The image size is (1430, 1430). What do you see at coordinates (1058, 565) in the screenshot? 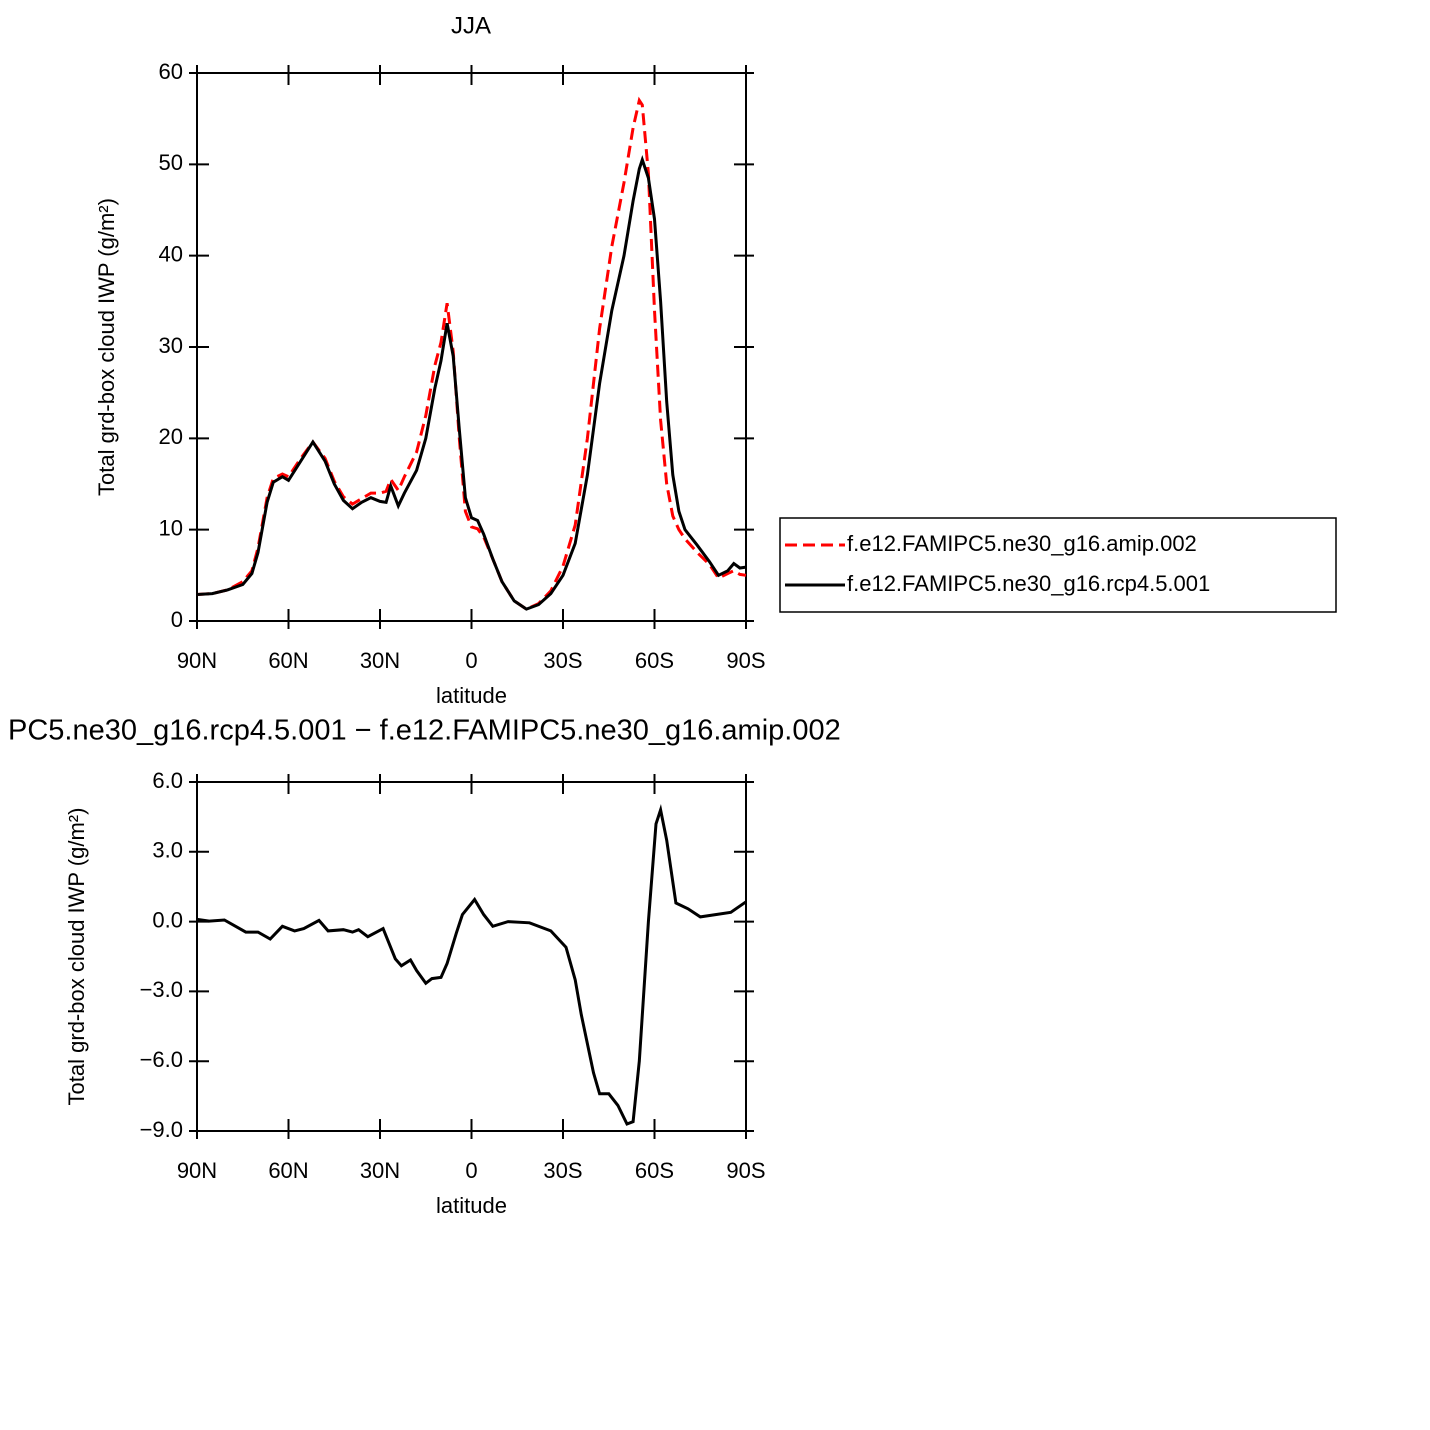
I see `legend-box` at bounding box center [1058, 565].